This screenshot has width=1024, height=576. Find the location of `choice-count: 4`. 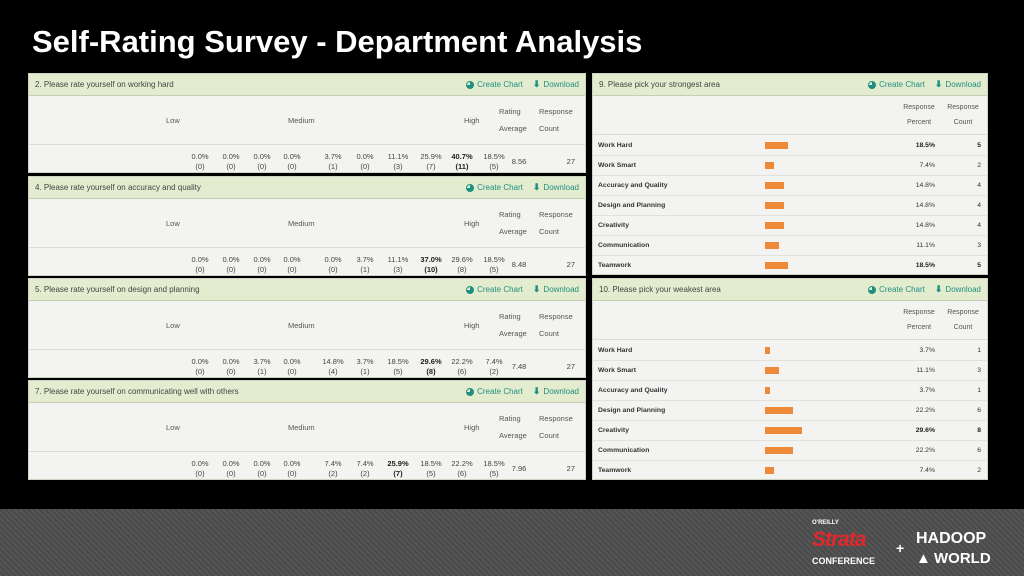

choice-count: 4 is located at coordinates (979, 185).